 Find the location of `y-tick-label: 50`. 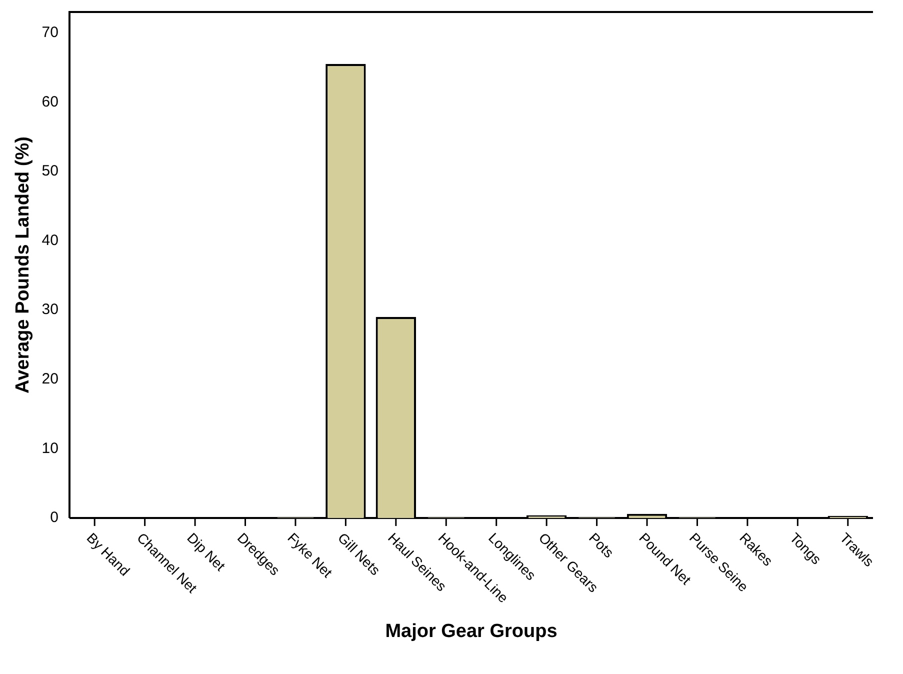

y-tick-label: 50 is located at coordinates (50, 171).